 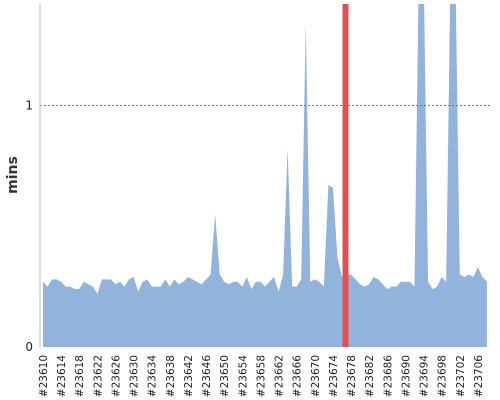 I want to click on x-tick-label: #23706, so click(x=479, y=376).